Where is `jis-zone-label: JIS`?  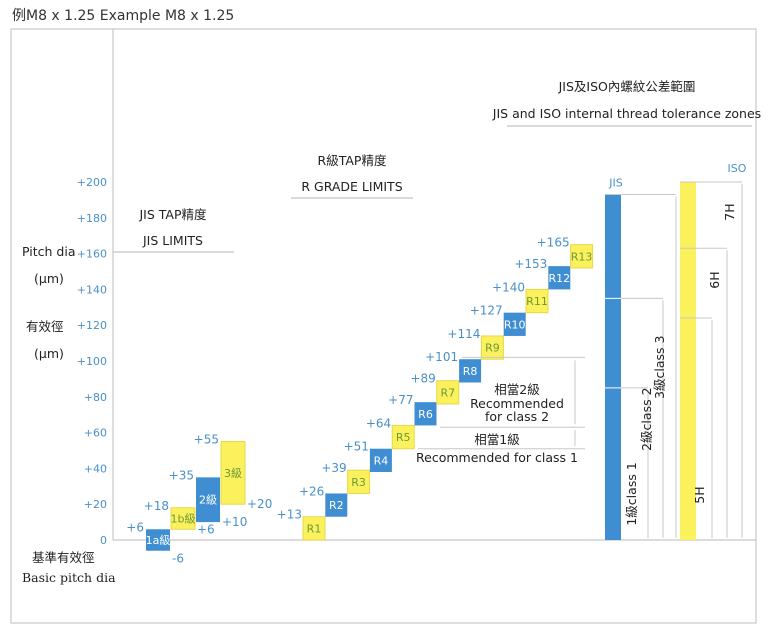
jis-zone-label: JIS is located at coordinates (615, 183).